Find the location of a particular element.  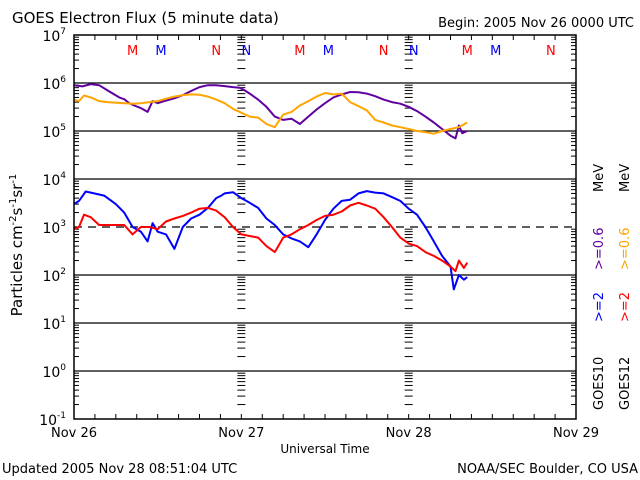

x-tick-label: Nov 28 is located at coordinates (409, 433).